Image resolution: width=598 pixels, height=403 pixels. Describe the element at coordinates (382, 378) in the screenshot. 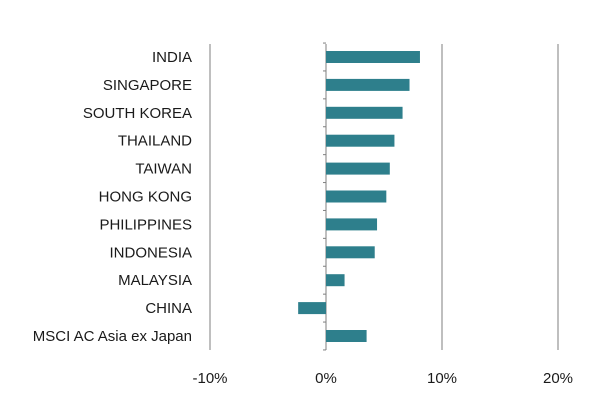

I see `x-axis-tick-labels: -10% 0% 10% 20%` at that location.